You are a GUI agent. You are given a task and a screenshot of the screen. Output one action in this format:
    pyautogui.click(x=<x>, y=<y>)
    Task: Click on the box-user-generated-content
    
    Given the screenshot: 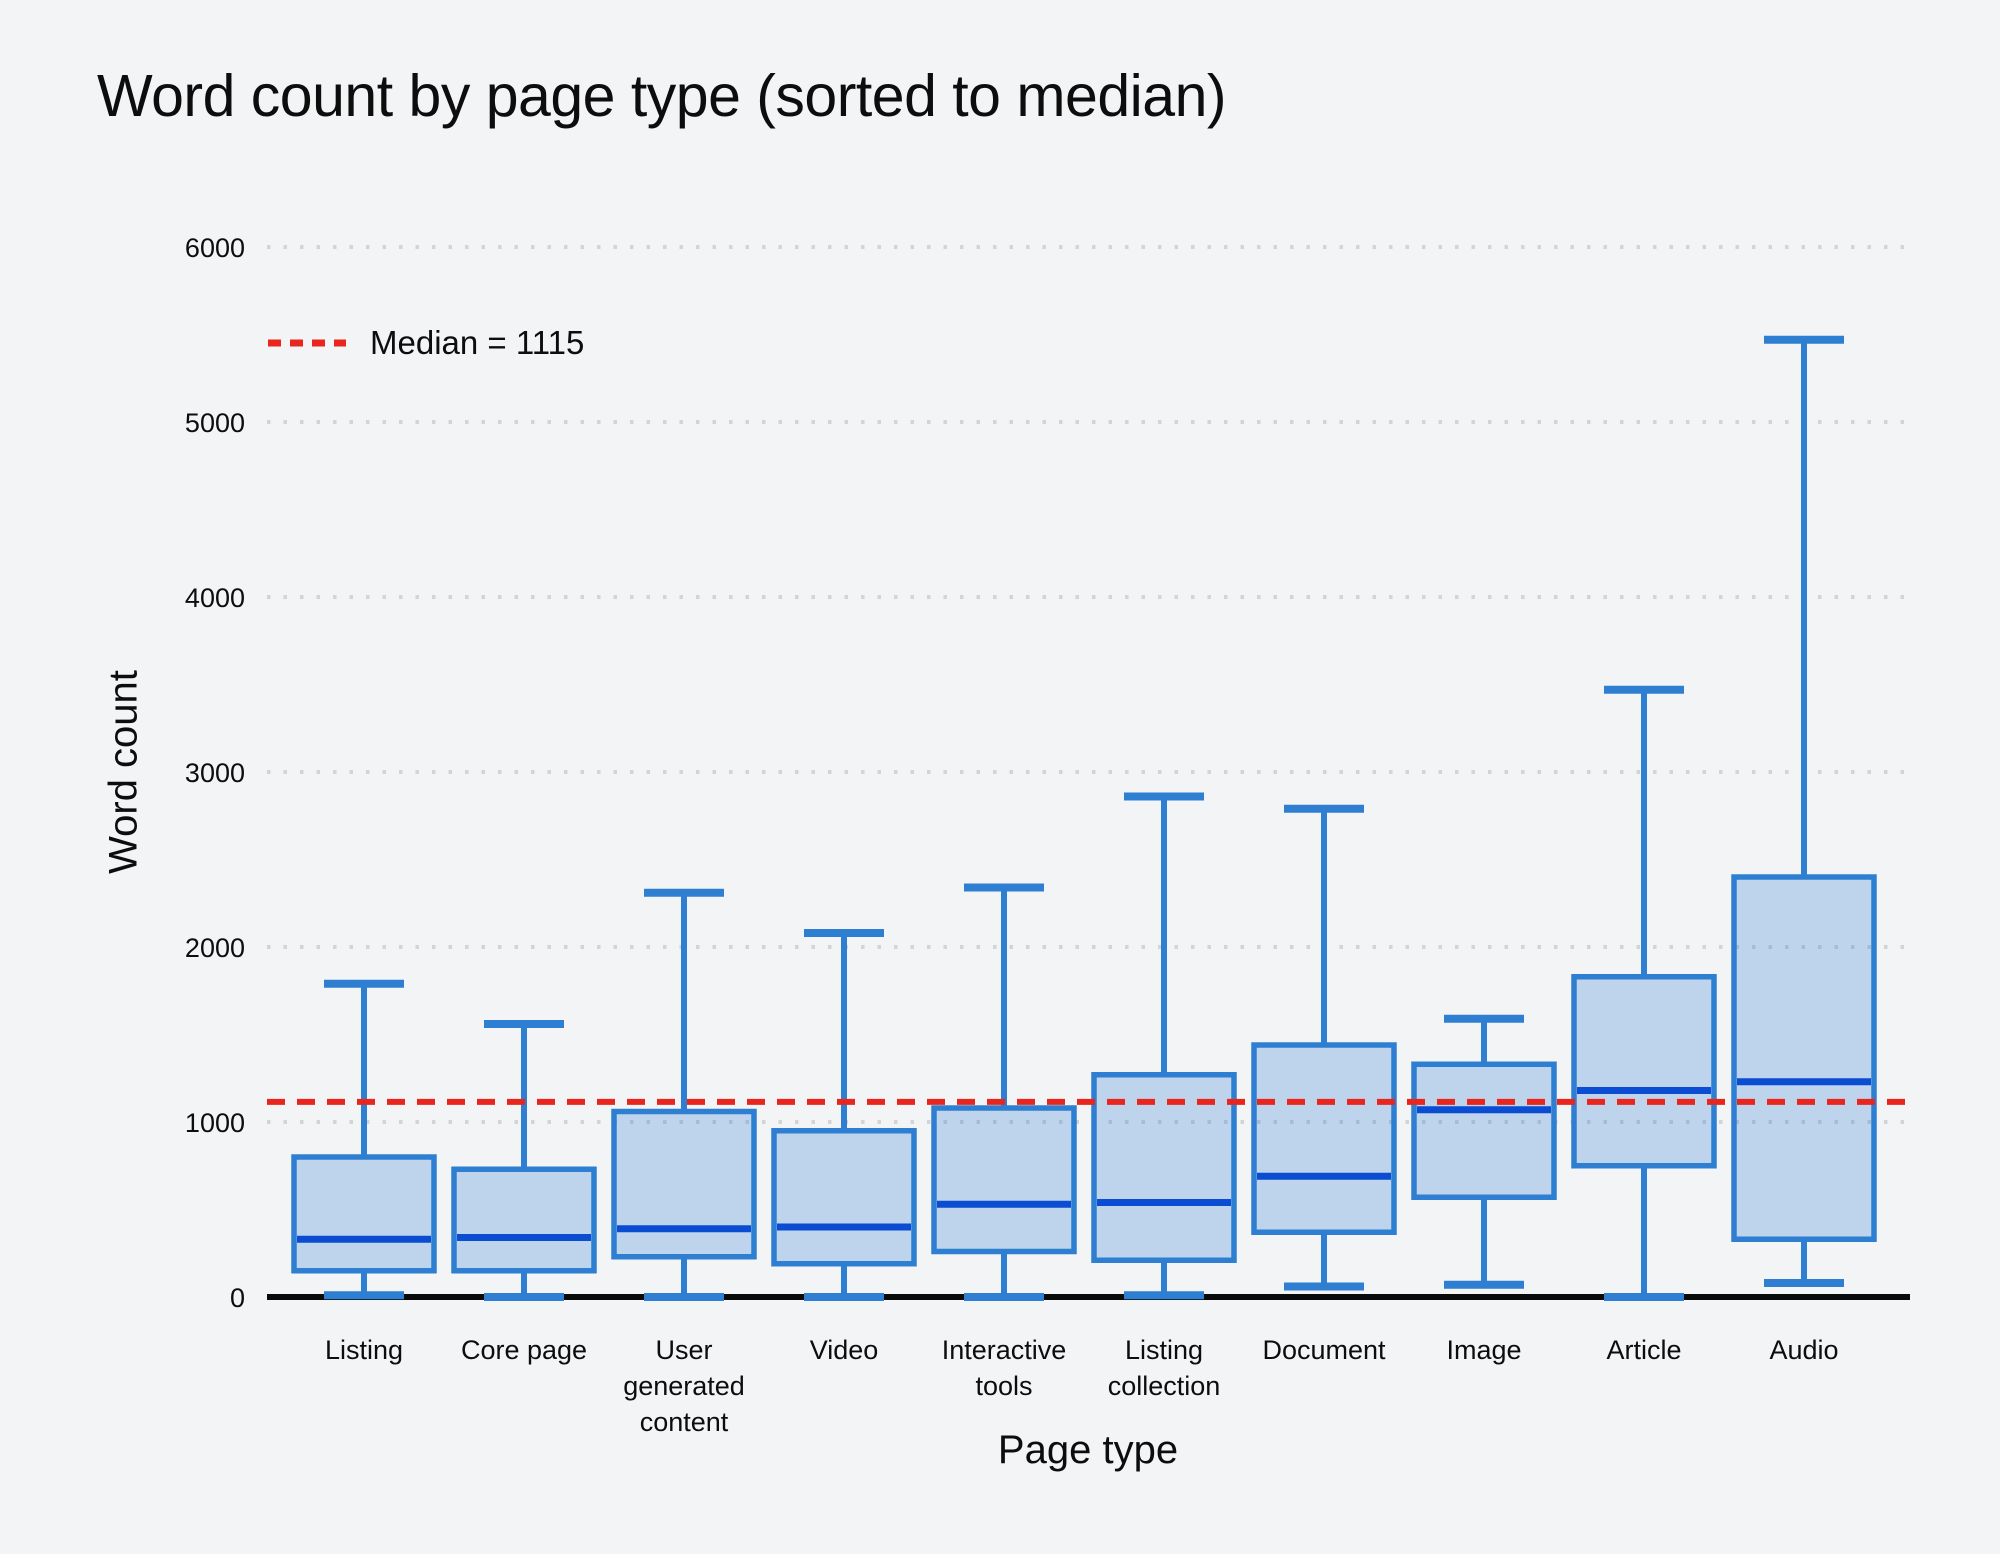 What is the action you would take?
    pyautogui.click(x=684, y=1184)
    